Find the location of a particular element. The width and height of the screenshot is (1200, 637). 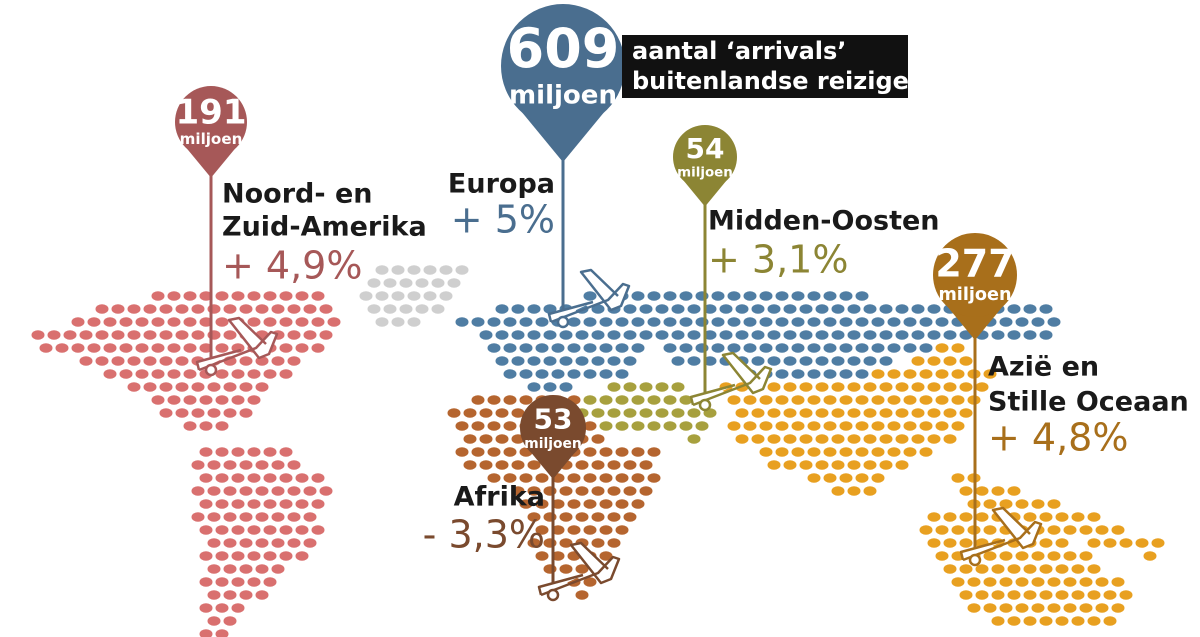

region-name: Midden-Oosten is located at coordinates (824, 221).